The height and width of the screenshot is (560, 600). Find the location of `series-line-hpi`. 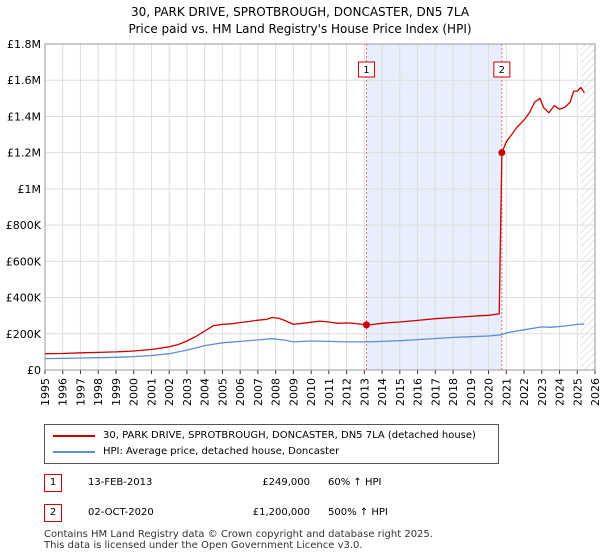

series-line-hpi is located at coordinates (314, 341).